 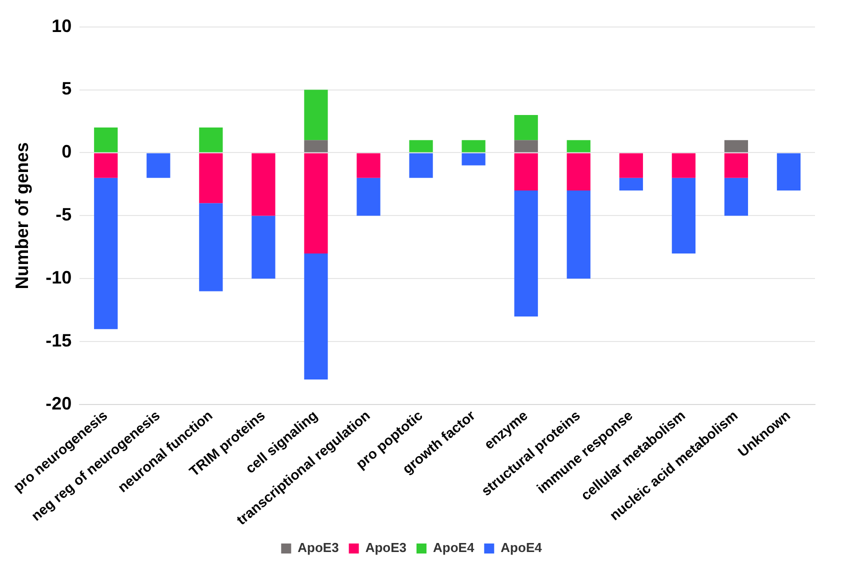 I want to click on y-tick-label: -10, so click(x=59, y=278).